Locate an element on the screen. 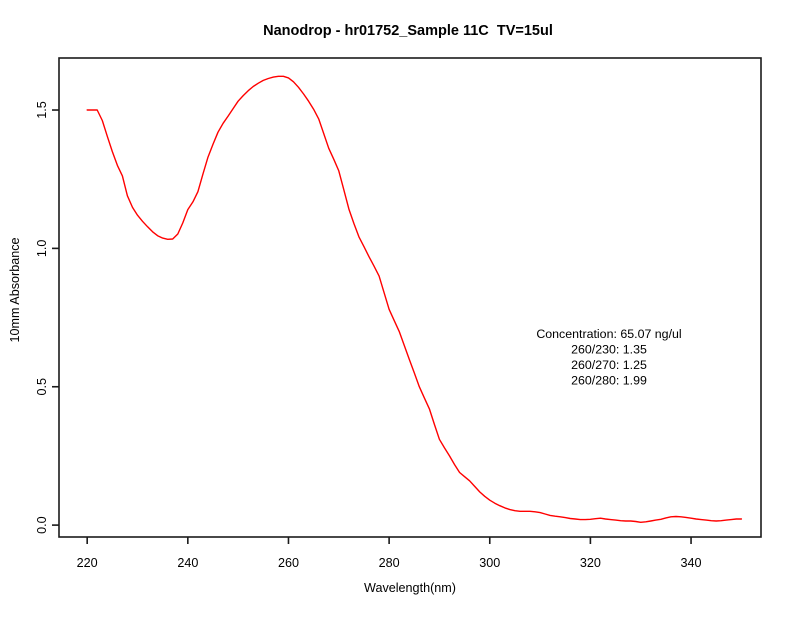 The height and width of the screenshot is (617, 792). x-tick-label: 300 is located at coordinates (489, 563).